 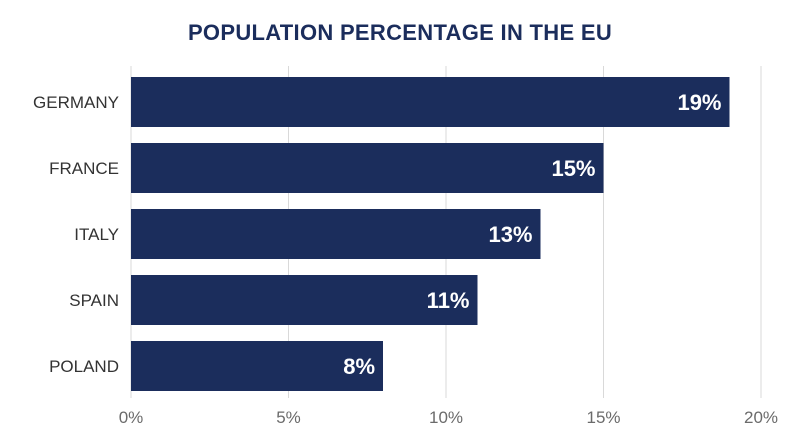 I want to click on category-label: GERMANY, so click(x=76, y=102).